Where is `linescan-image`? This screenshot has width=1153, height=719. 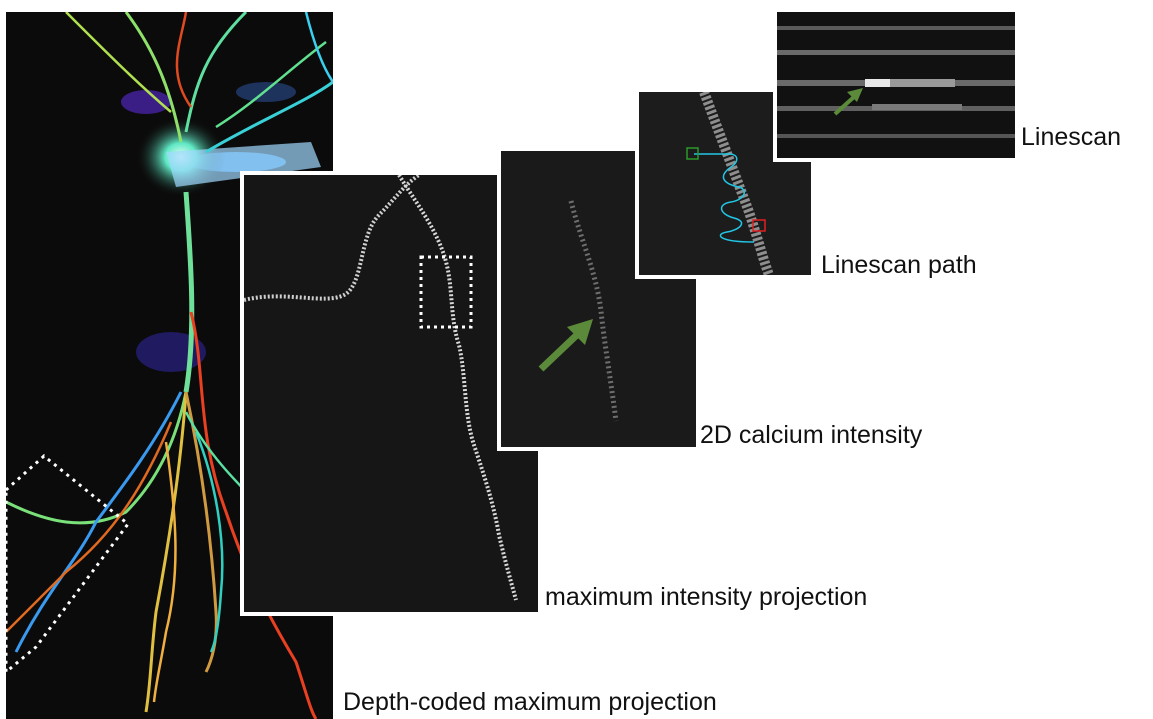 linescan-image is located at coordinates (896, 85).